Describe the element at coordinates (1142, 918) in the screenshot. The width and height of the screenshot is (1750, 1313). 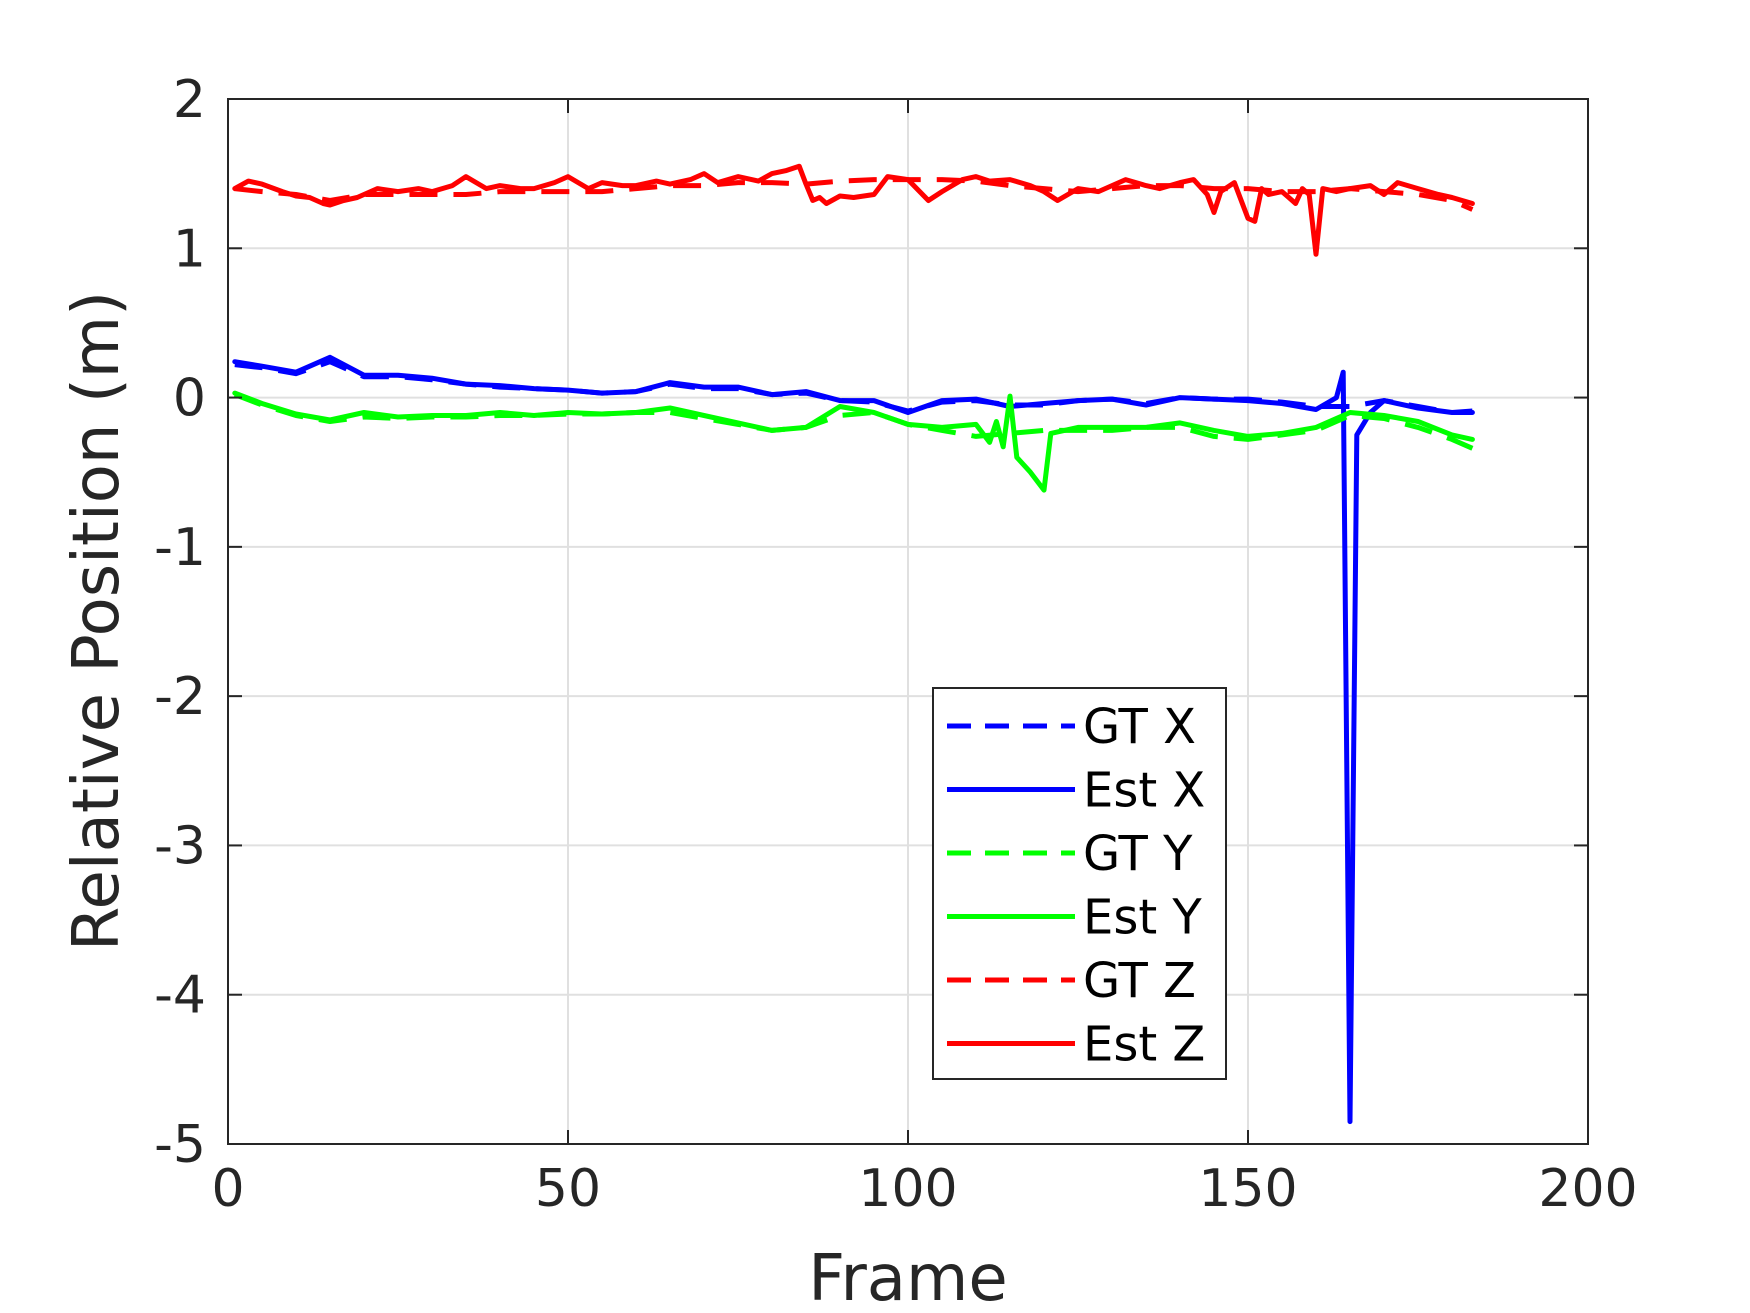
I see `legend-label-3: Est Y` at that location.